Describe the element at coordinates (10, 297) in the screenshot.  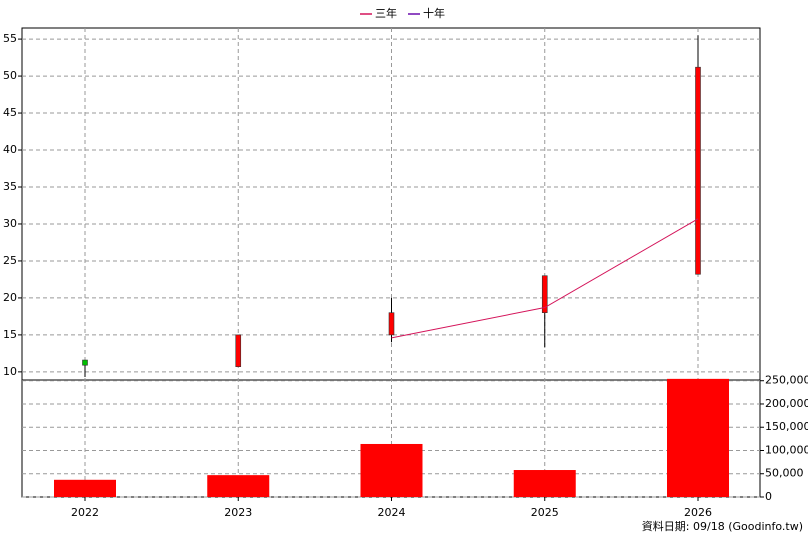
I see `y-tick-label: 20` at that location.